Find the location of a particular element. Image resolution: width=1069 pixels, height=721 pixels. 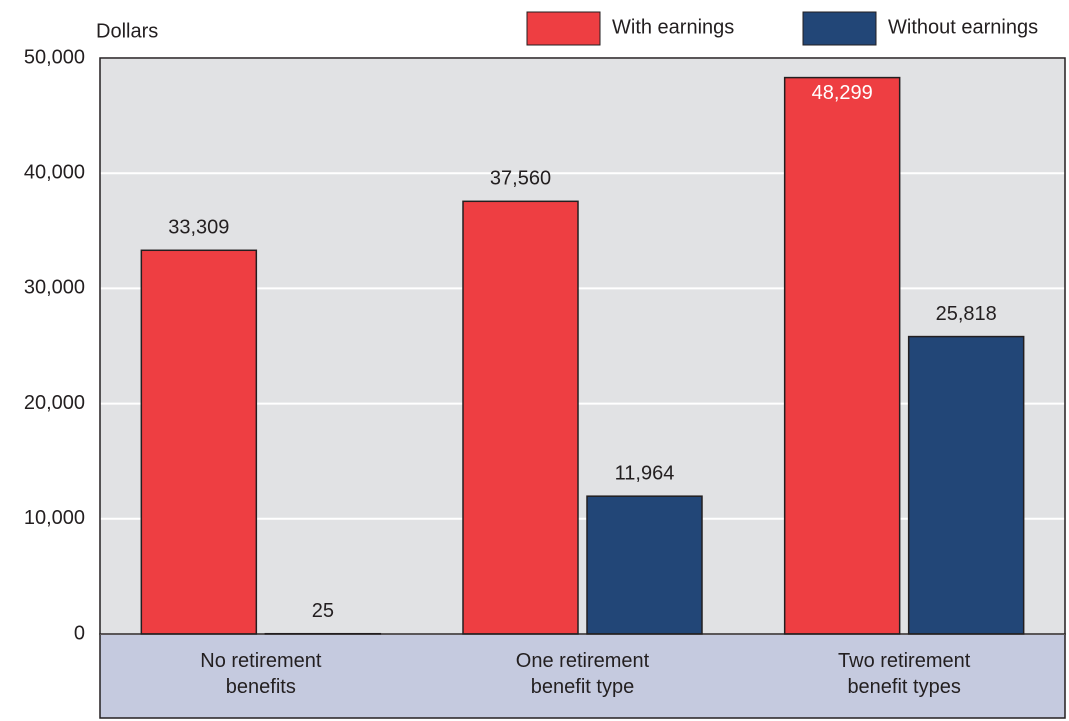

value-label: 25,818 is located at coordinates (966, 314).